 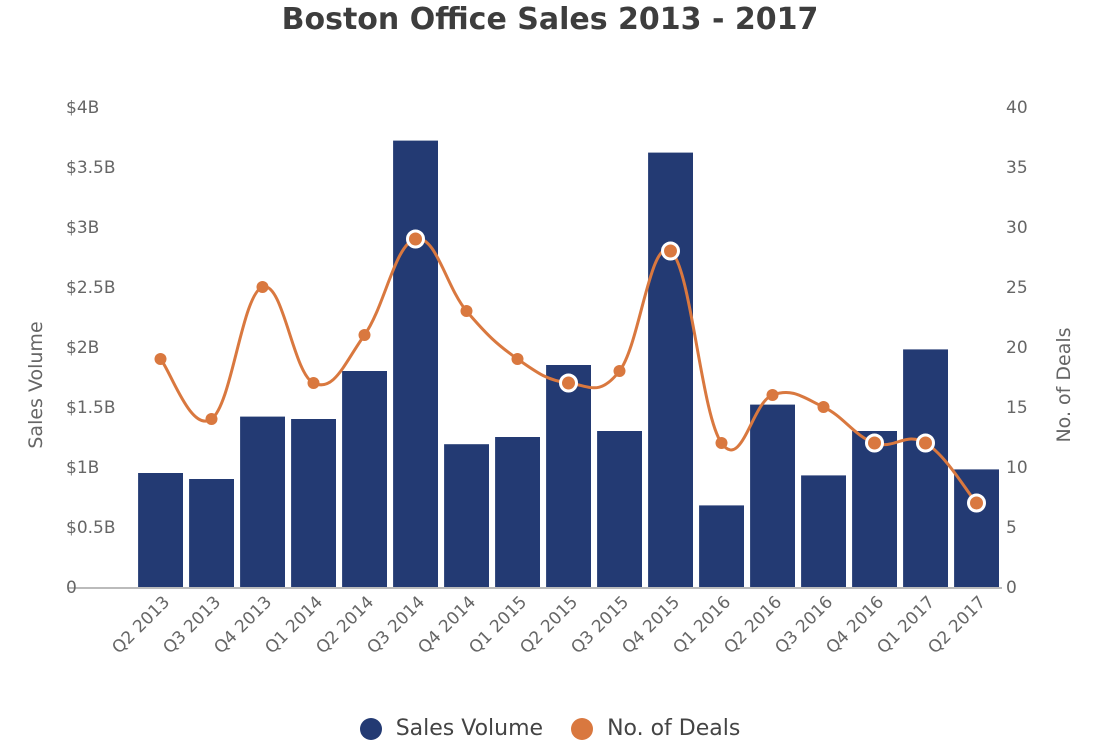 What do you see at coordinates (1017, 108) in the screenshot?
I see `right-tick-label: 40` at bounding box center [1017, 108].